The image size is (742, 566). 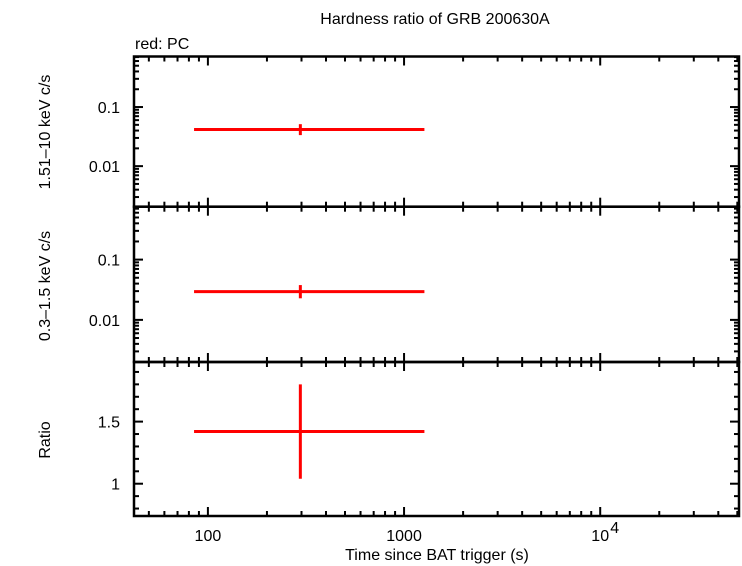 I want to click on y-axis-label-ratio: Ratio, so click(x=45, y=439).